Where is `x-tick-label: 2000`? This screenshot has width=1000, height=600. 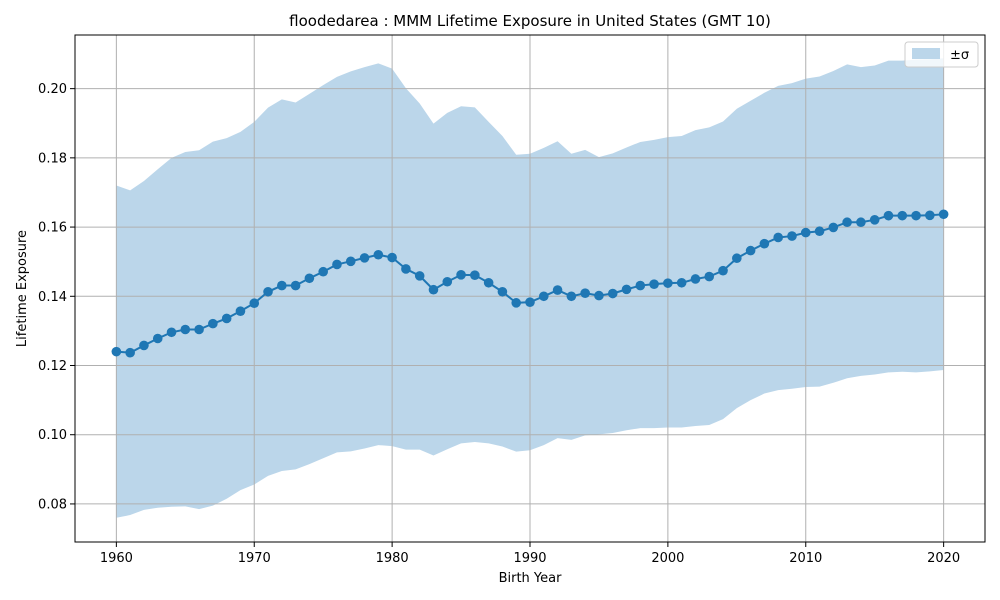 x-tick-label: 2000 is located at coordinates (667, 558).